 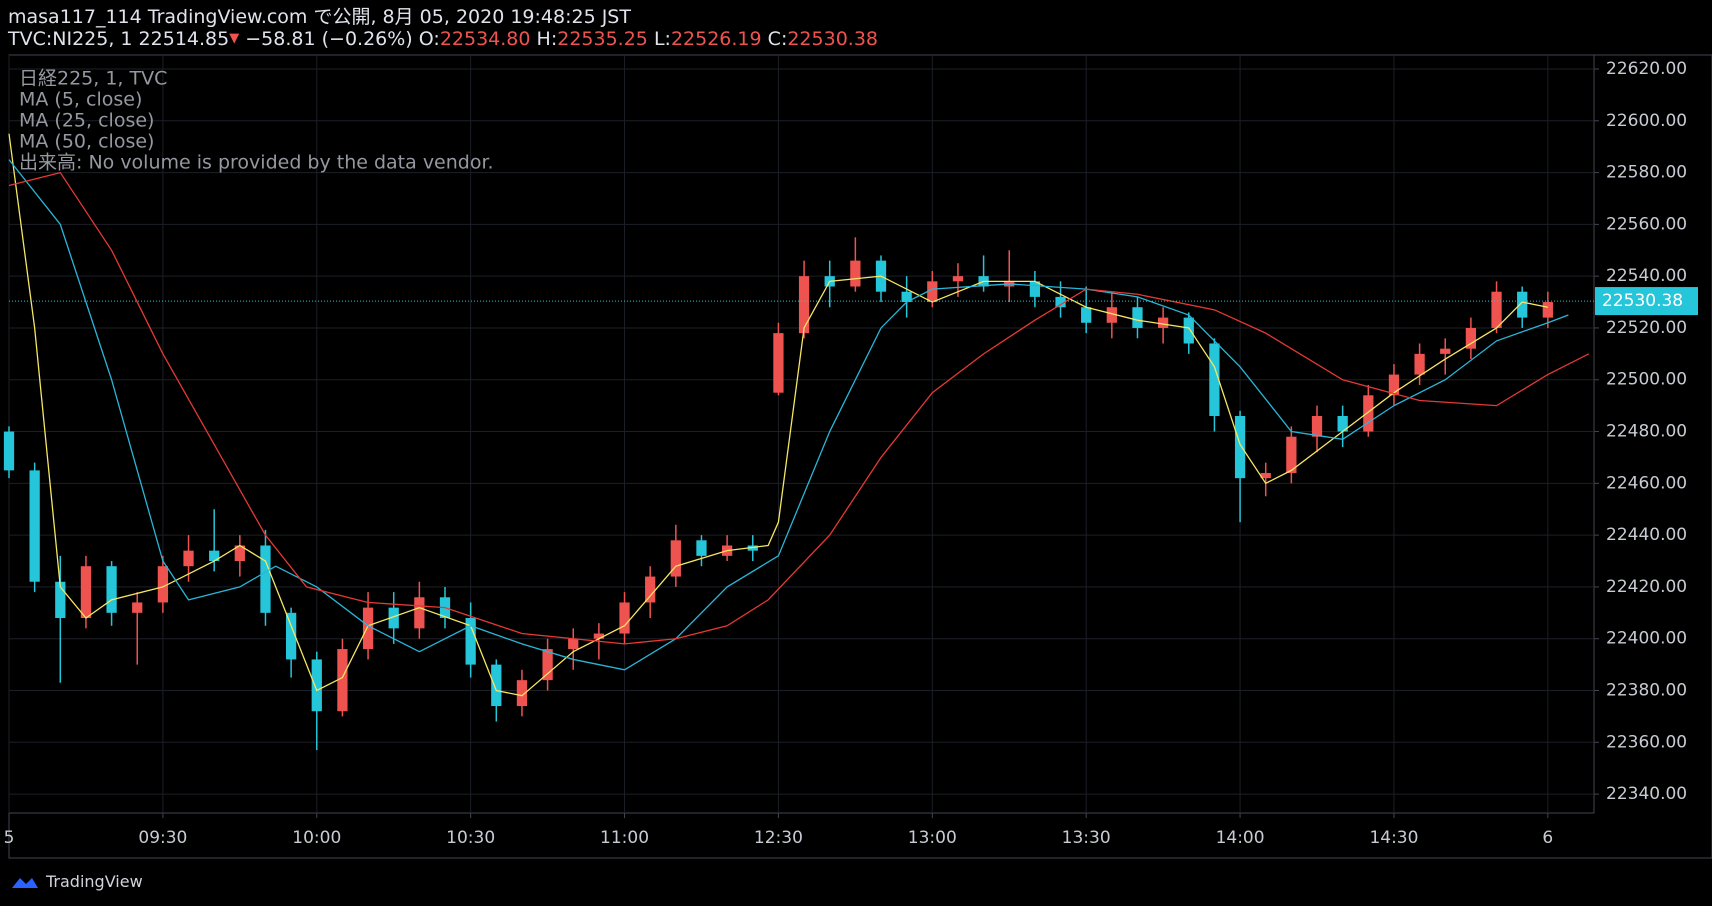 I want to click on x-tick-label: 11:00, so click(x=624, y=838).